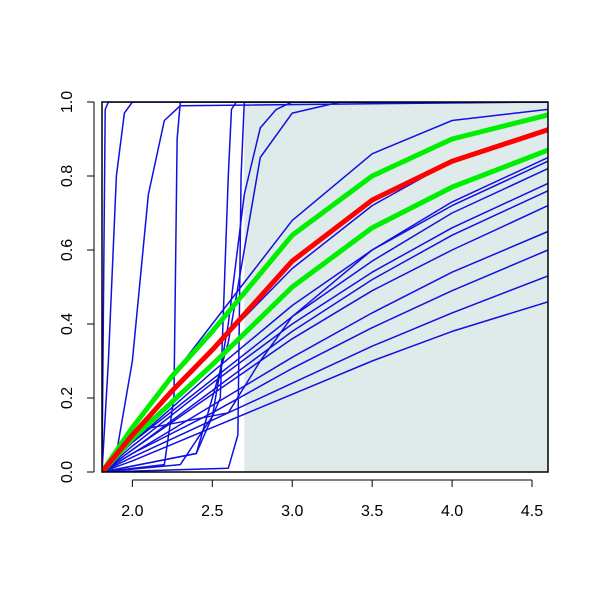  Describe the element at coordinates (67, 102) in the screenshot. I see `y-tick-label: 1.0` at that location.